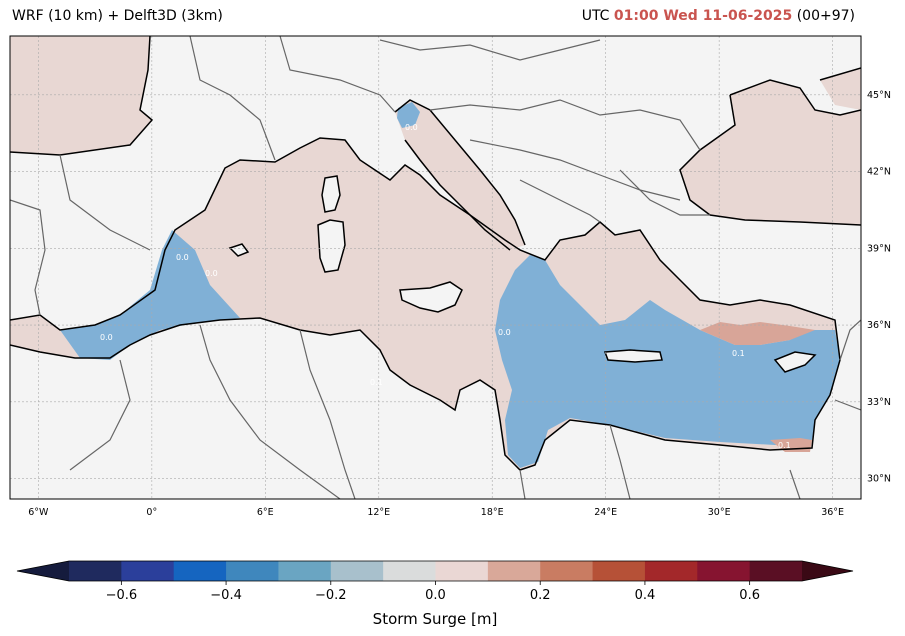  I want to click on northeast-sea, so click(840, 89).